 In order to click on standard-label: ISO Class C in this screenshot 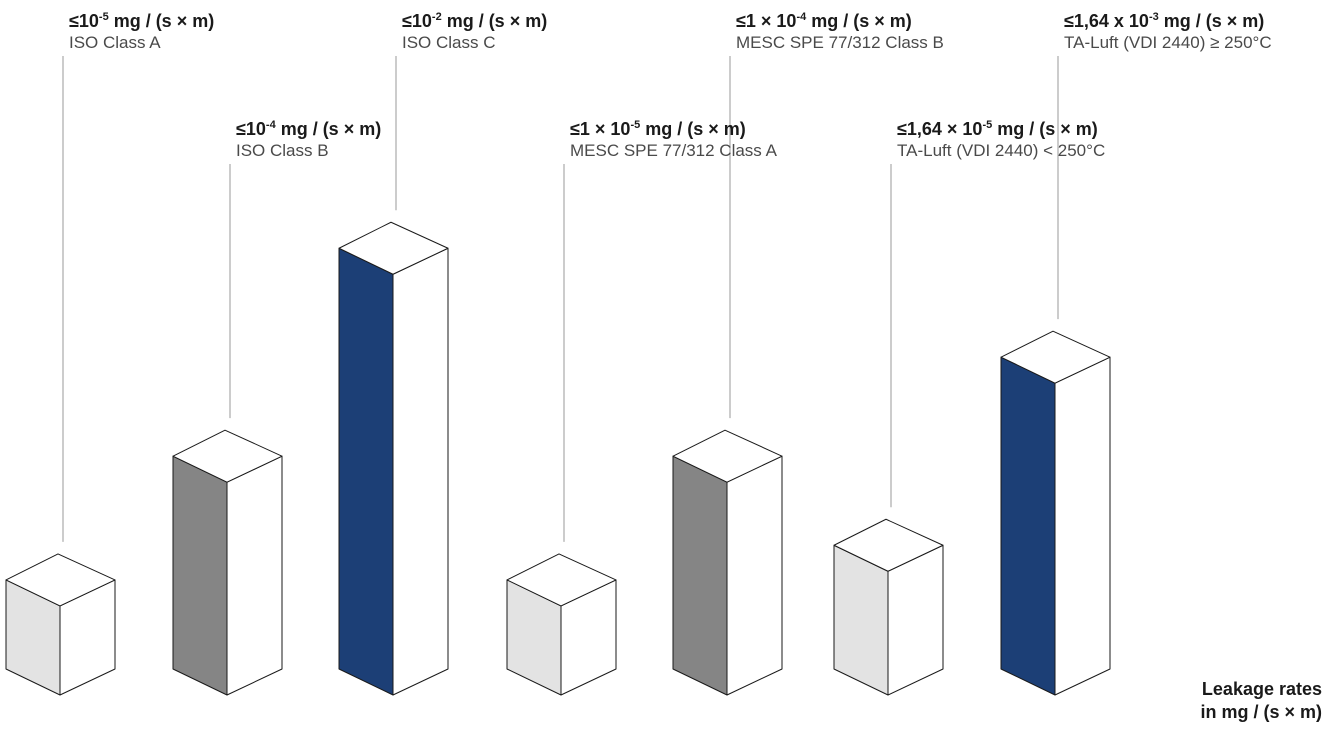, I will do `click(449, 42)`.